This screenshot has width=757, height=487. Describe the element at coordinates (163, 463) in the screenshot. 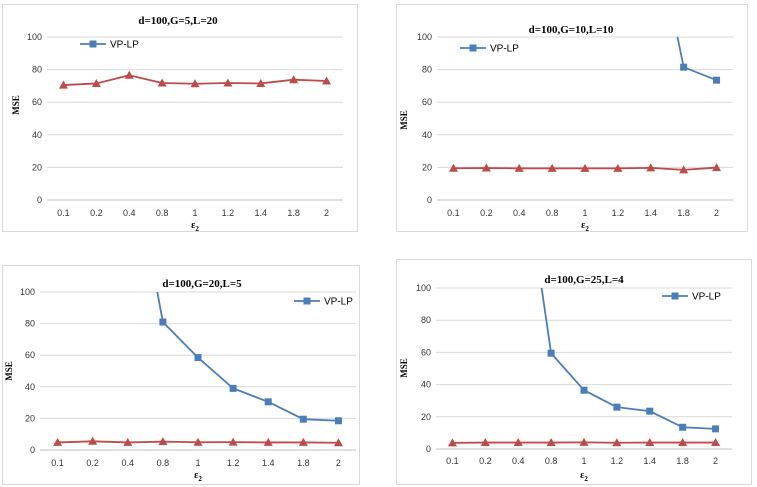

I see `x-tick-label: 0.8` at that location.